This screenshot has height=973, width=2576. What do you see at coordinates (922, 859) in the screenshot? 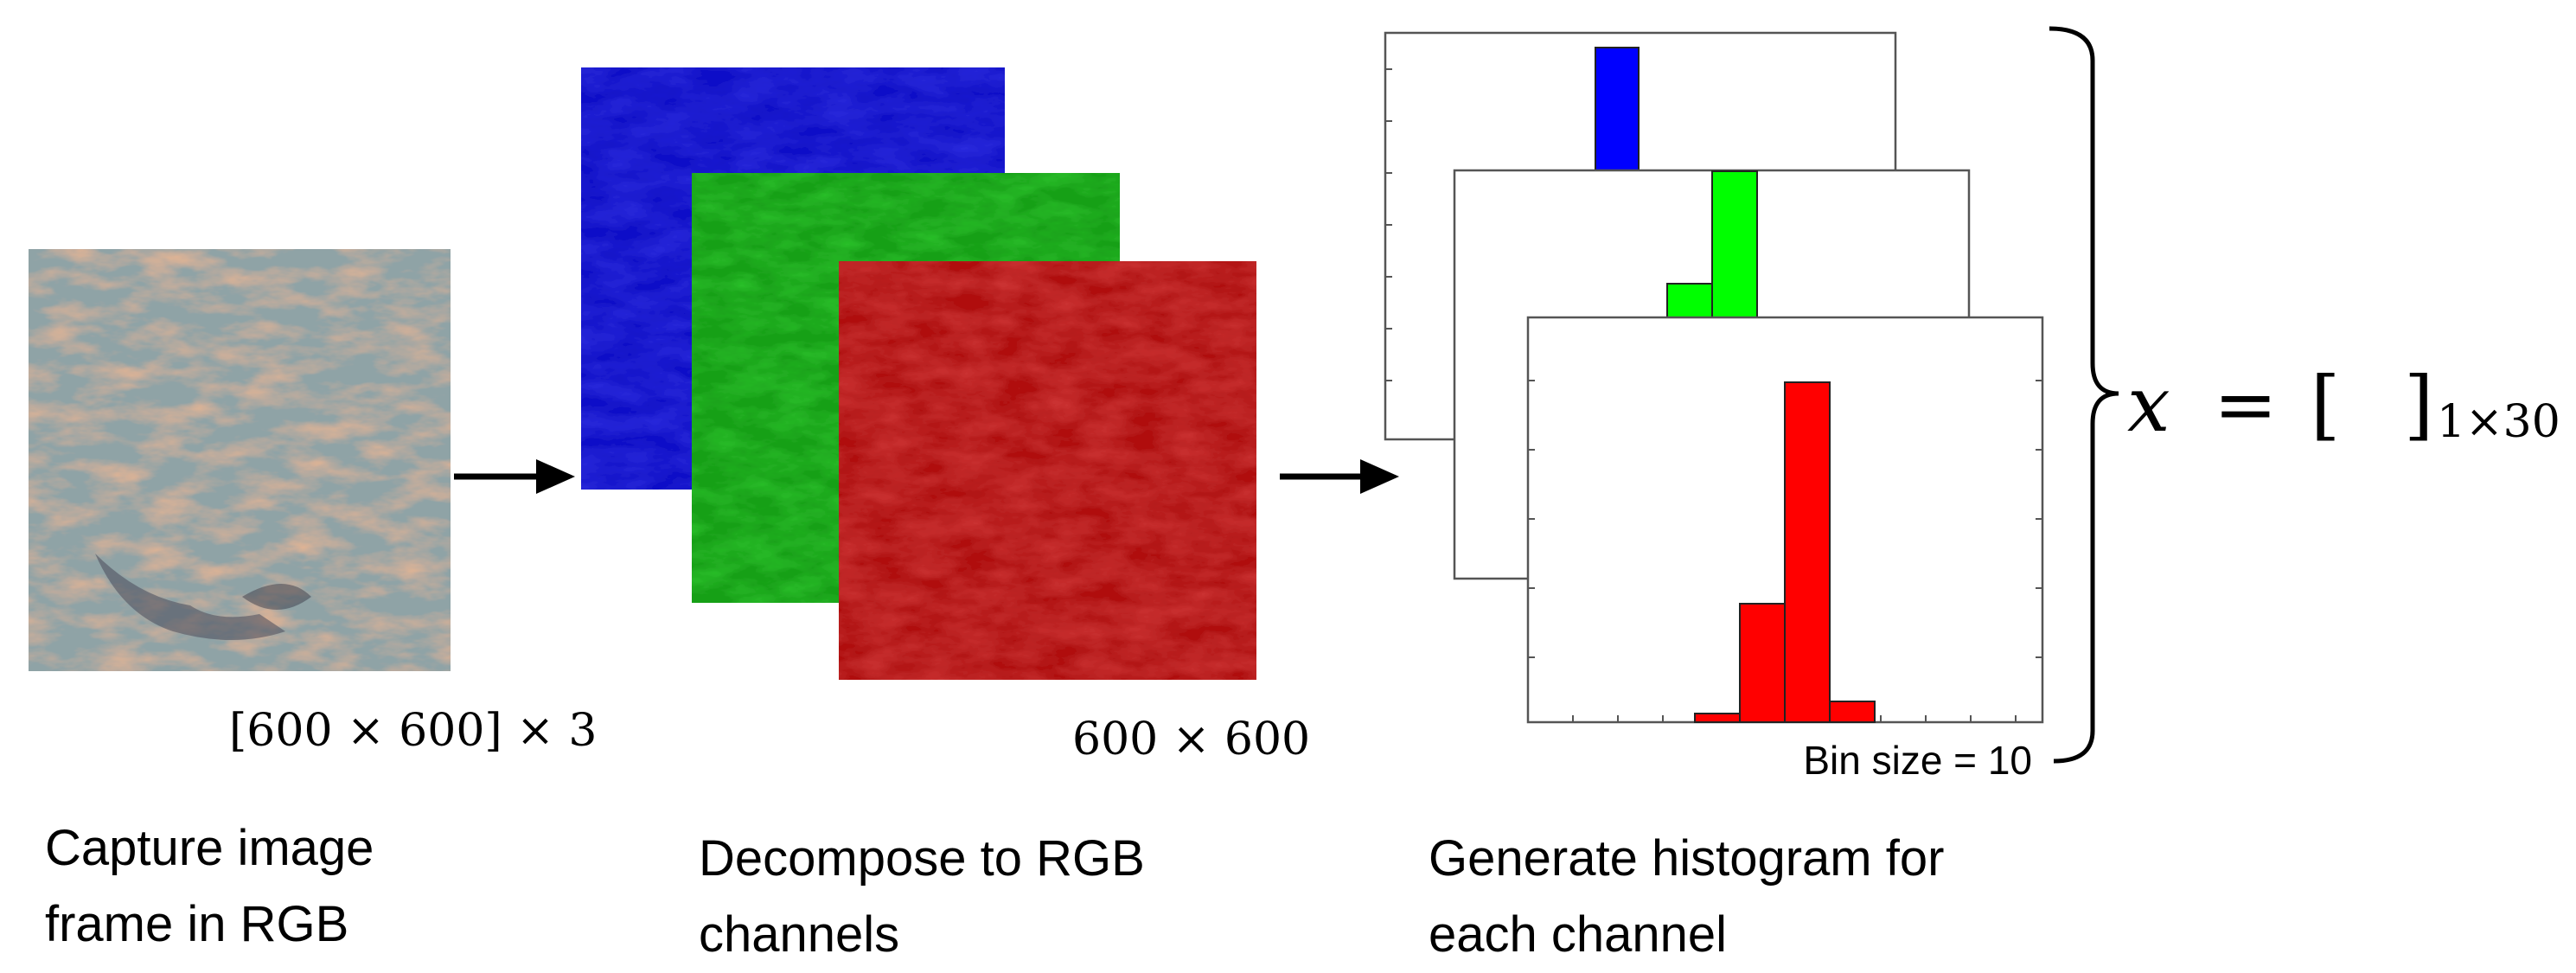
I see `channel-caption-line1: Decompose to RGB` at bounding box center [922, 859].